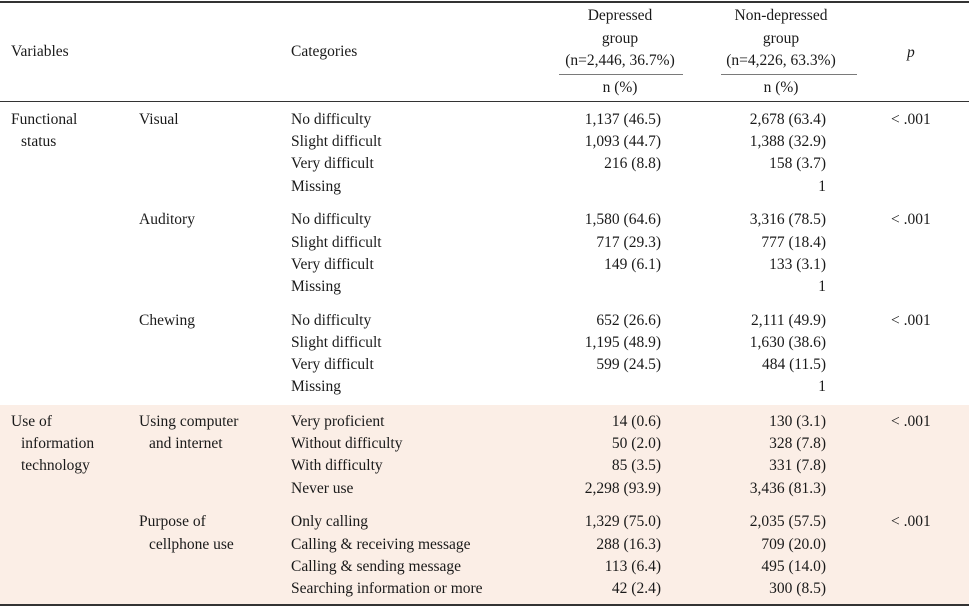  Describe the element at coordinates (788, 320) in the screenshot. I see `nondepressed-value: 2,111 (49.9)` at that location.